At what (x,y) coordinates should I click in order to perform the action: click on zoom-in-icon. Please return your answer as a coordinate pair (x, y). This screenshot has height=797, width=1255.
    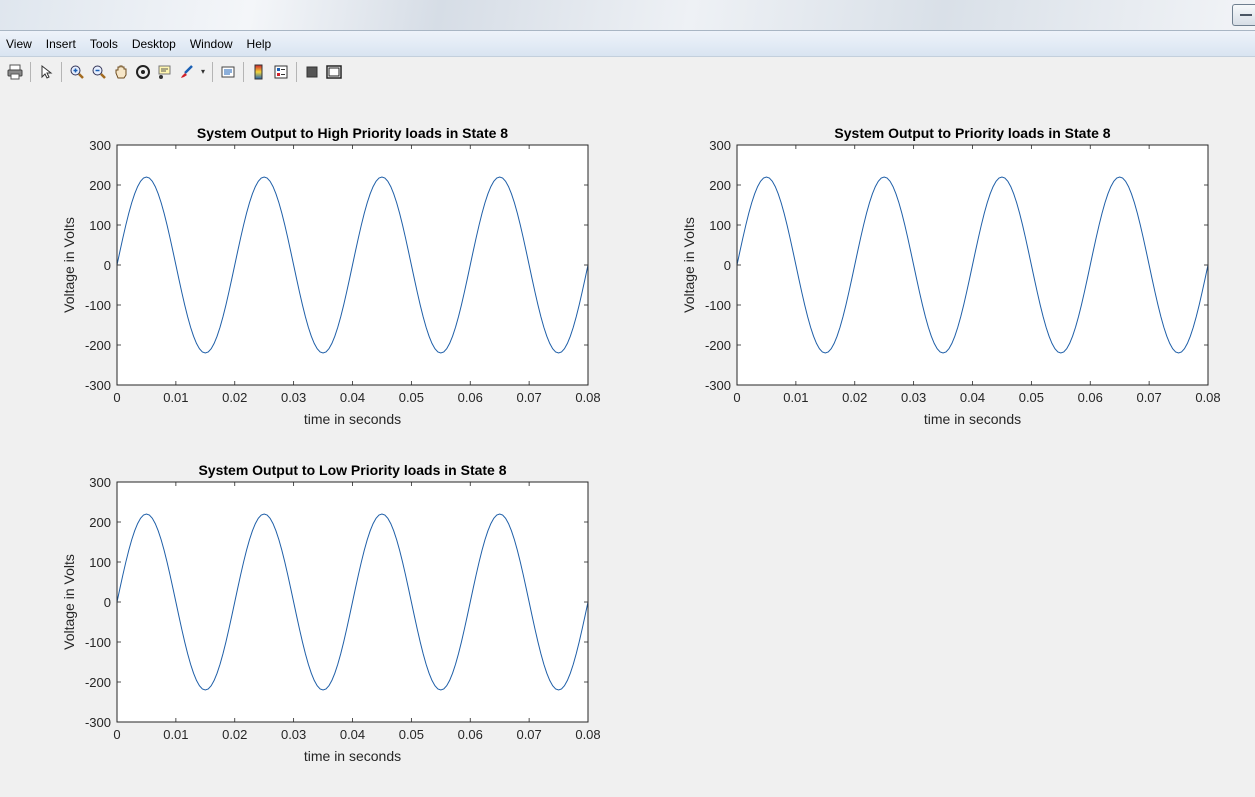
    Looking at the image, I should click on (77, 72).